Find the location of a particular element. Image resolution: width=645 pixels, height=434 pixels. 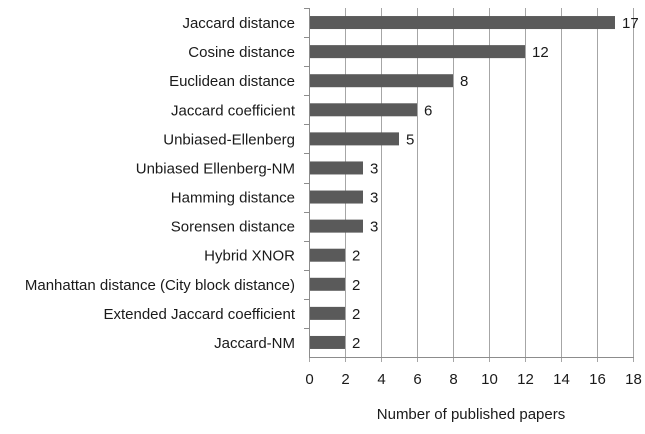

category-label: Extended Jaccard coefficient is located at coordinates (199, 314).